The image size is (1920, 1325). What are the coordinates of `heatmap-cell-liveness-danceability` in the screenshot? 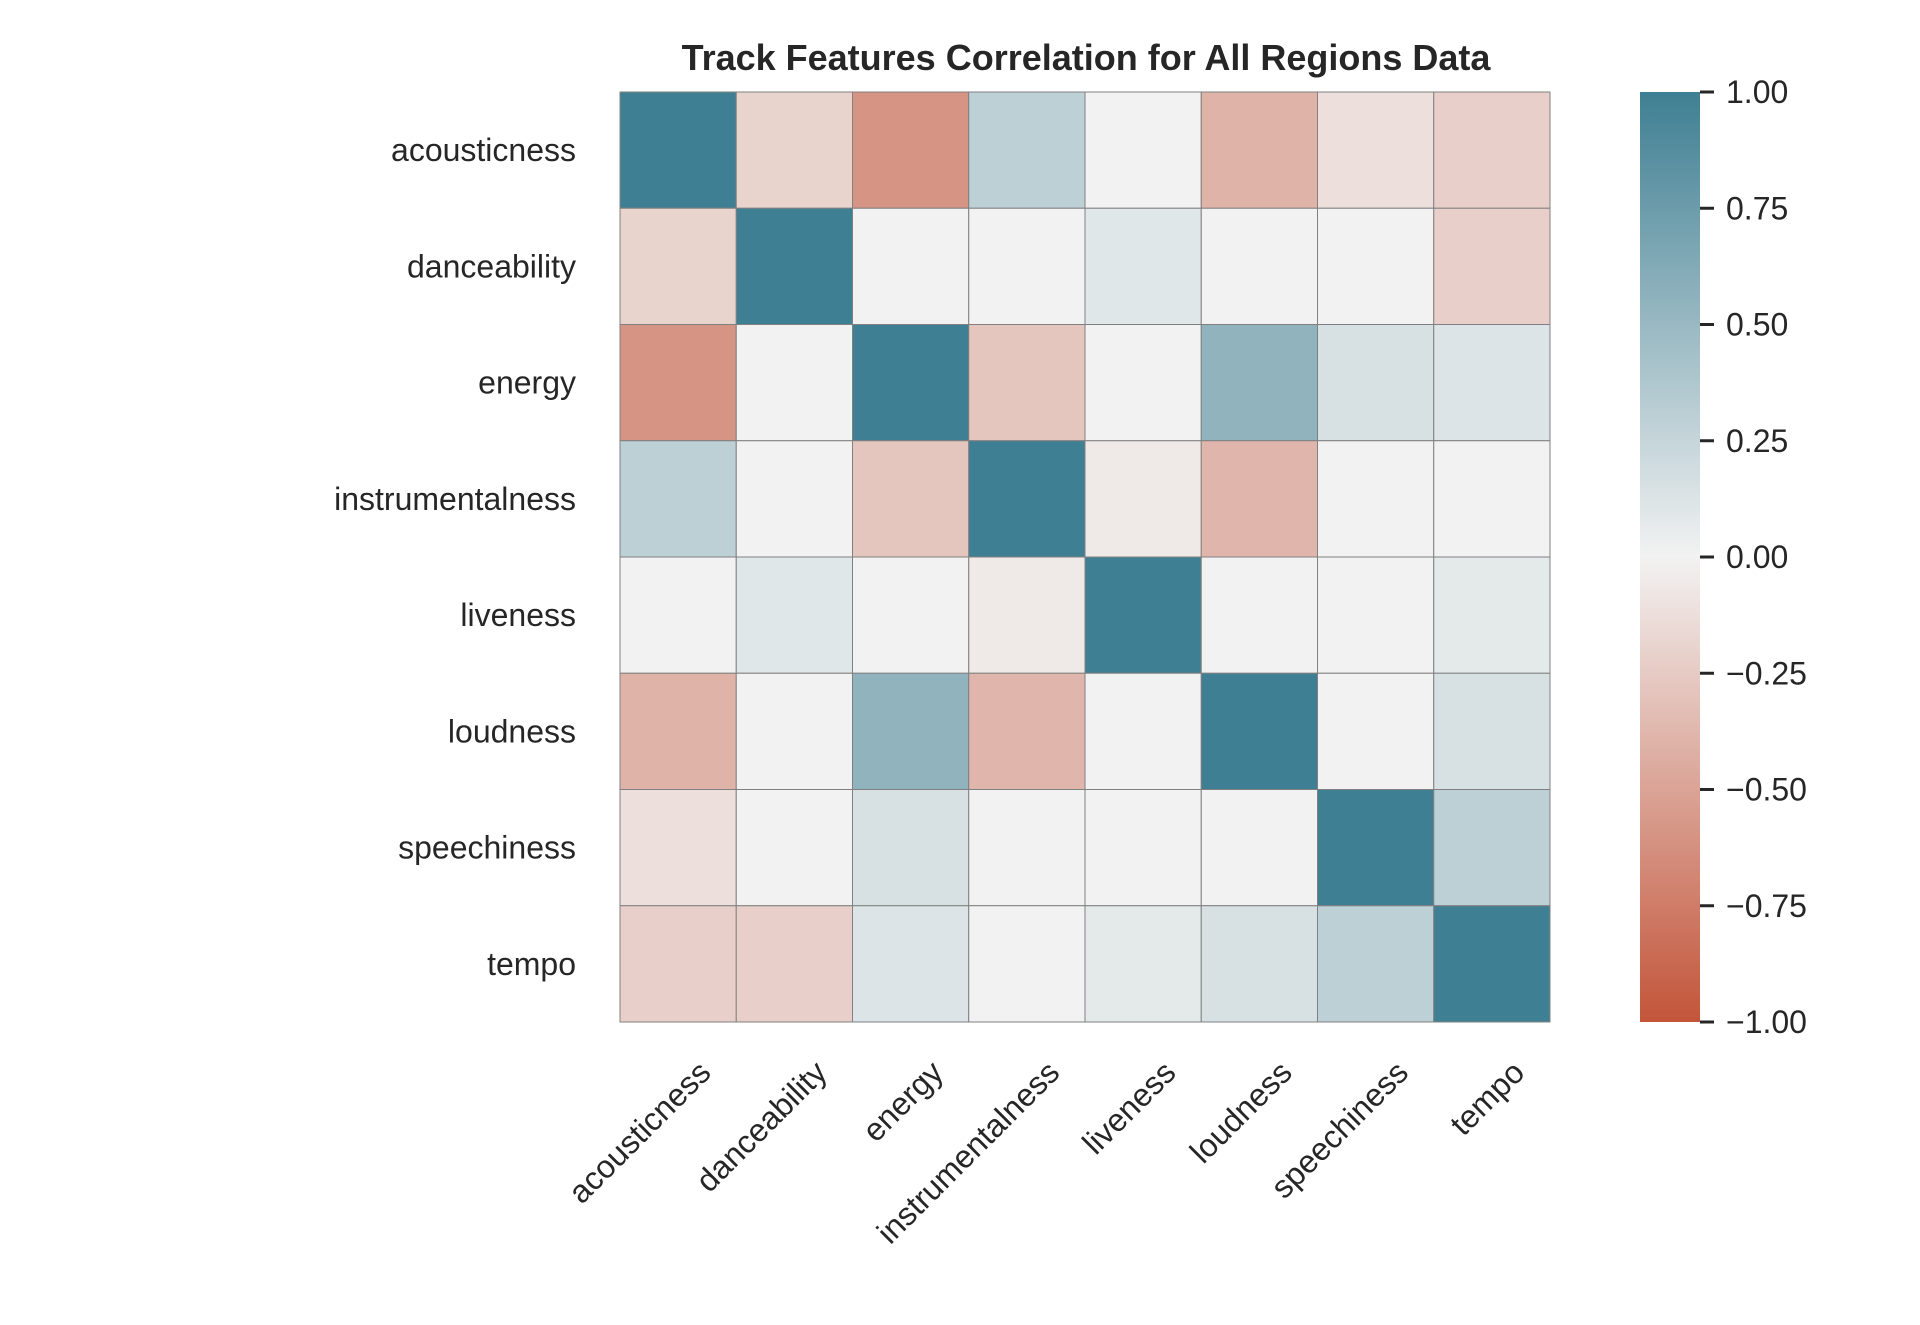 It's located at (794, 615).